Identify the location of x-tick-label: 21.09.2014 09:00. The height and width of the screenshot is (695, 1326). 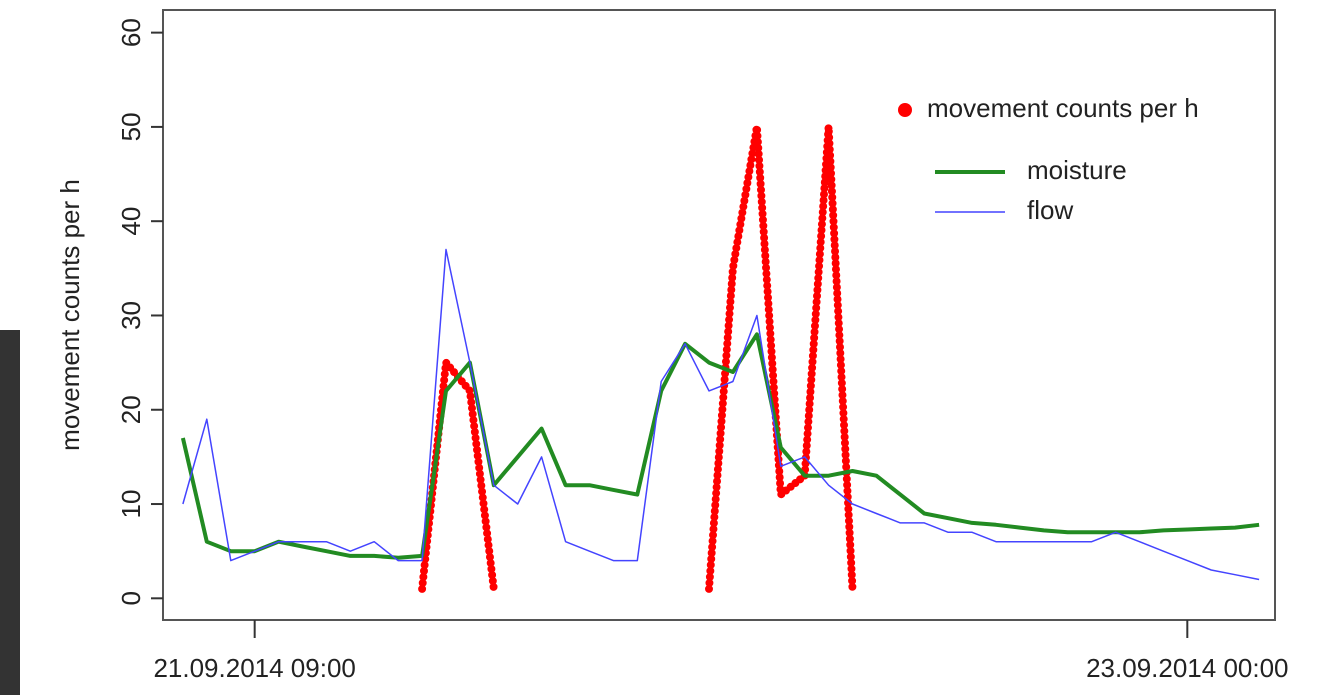
(254, 668).